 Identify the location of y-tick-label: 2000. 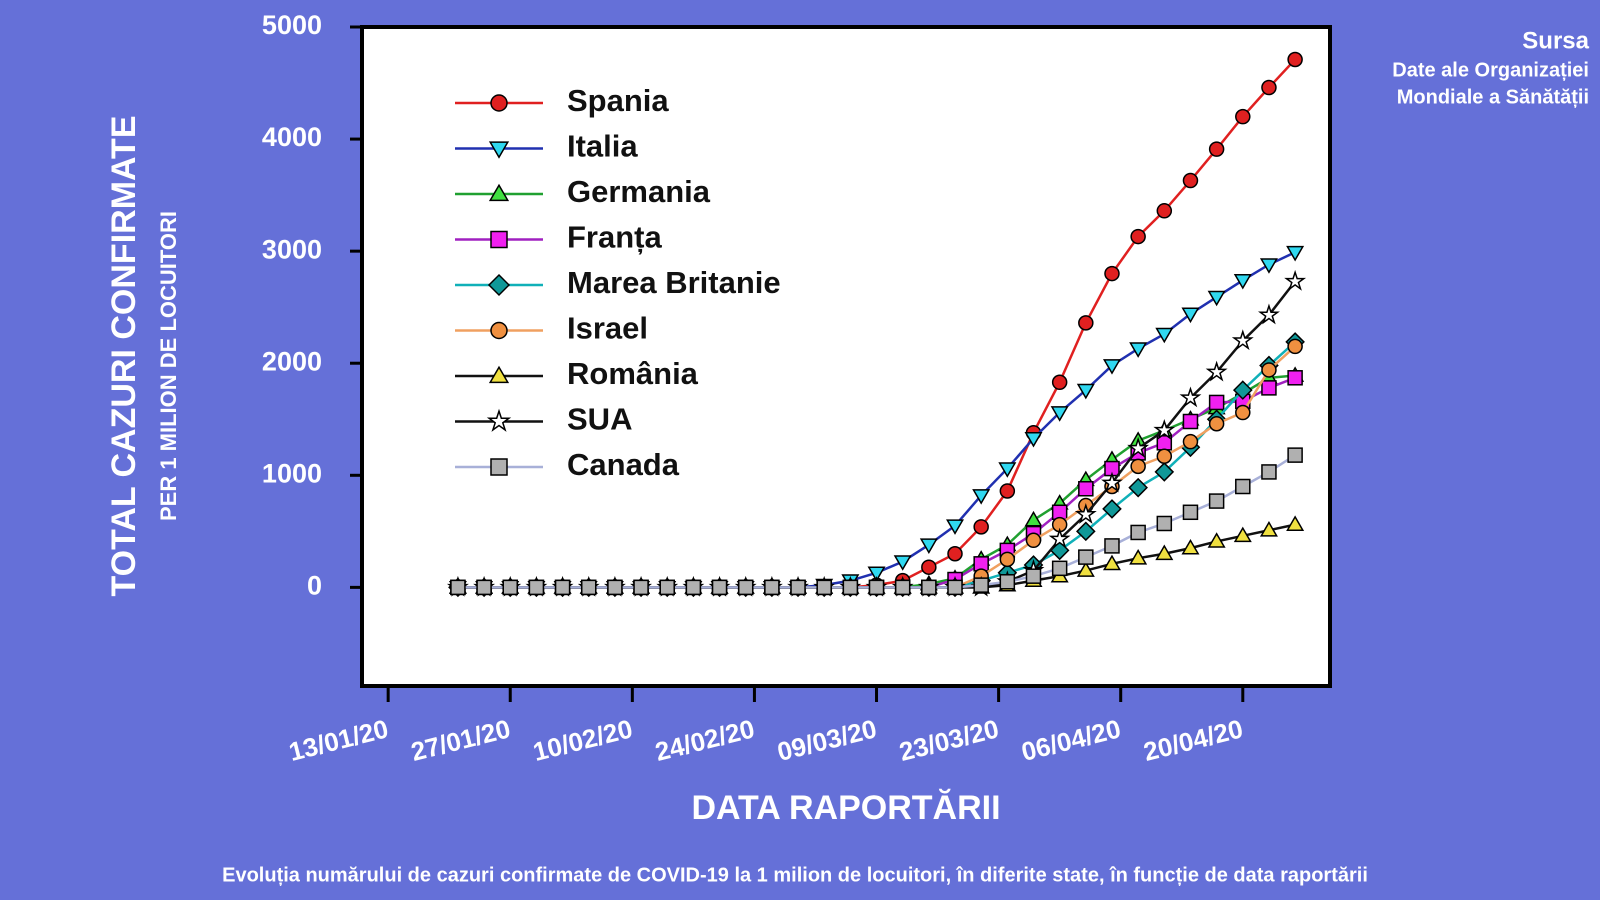
(292, 361).